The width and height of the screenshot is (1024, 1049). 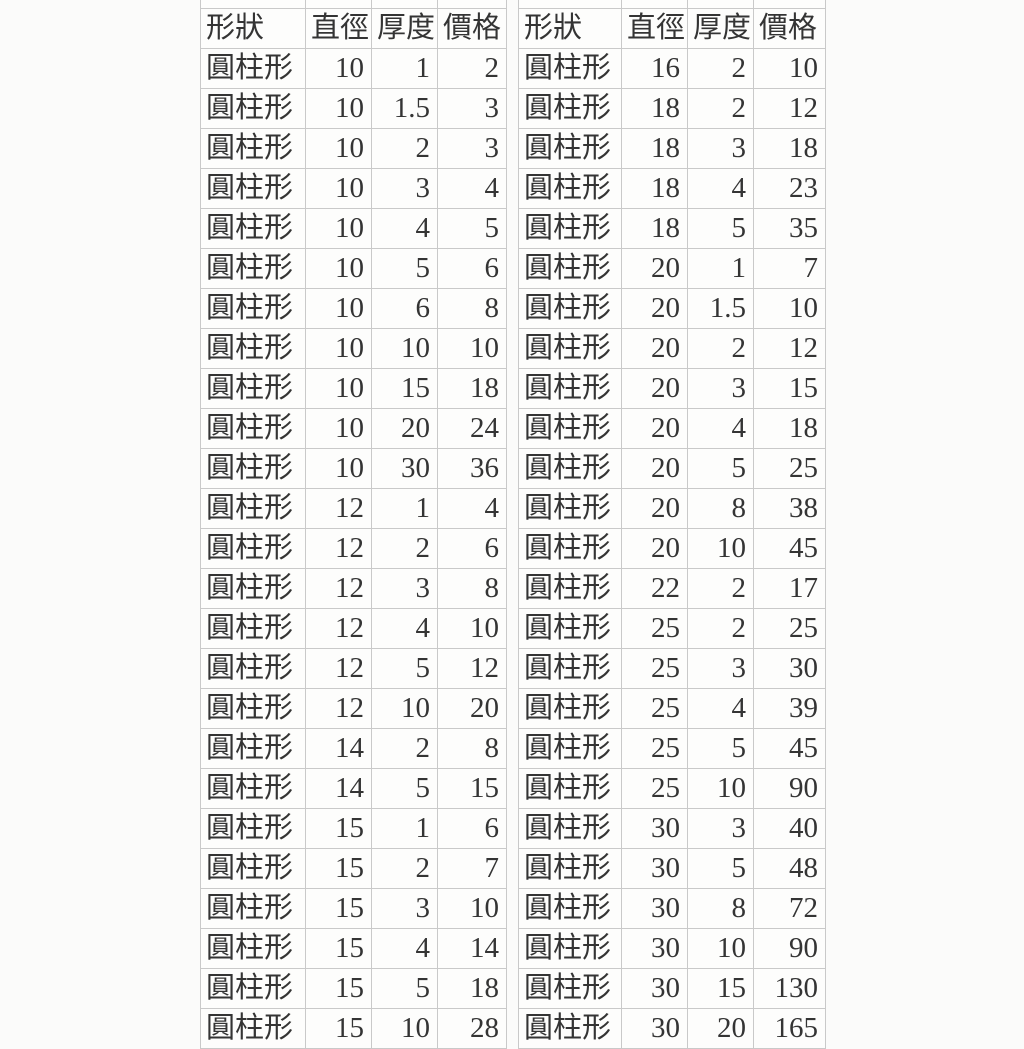 What do you see at coordinates (790, 108) in the screenshot?
I see `cell-price: 12` at bounding box center [790, 108].